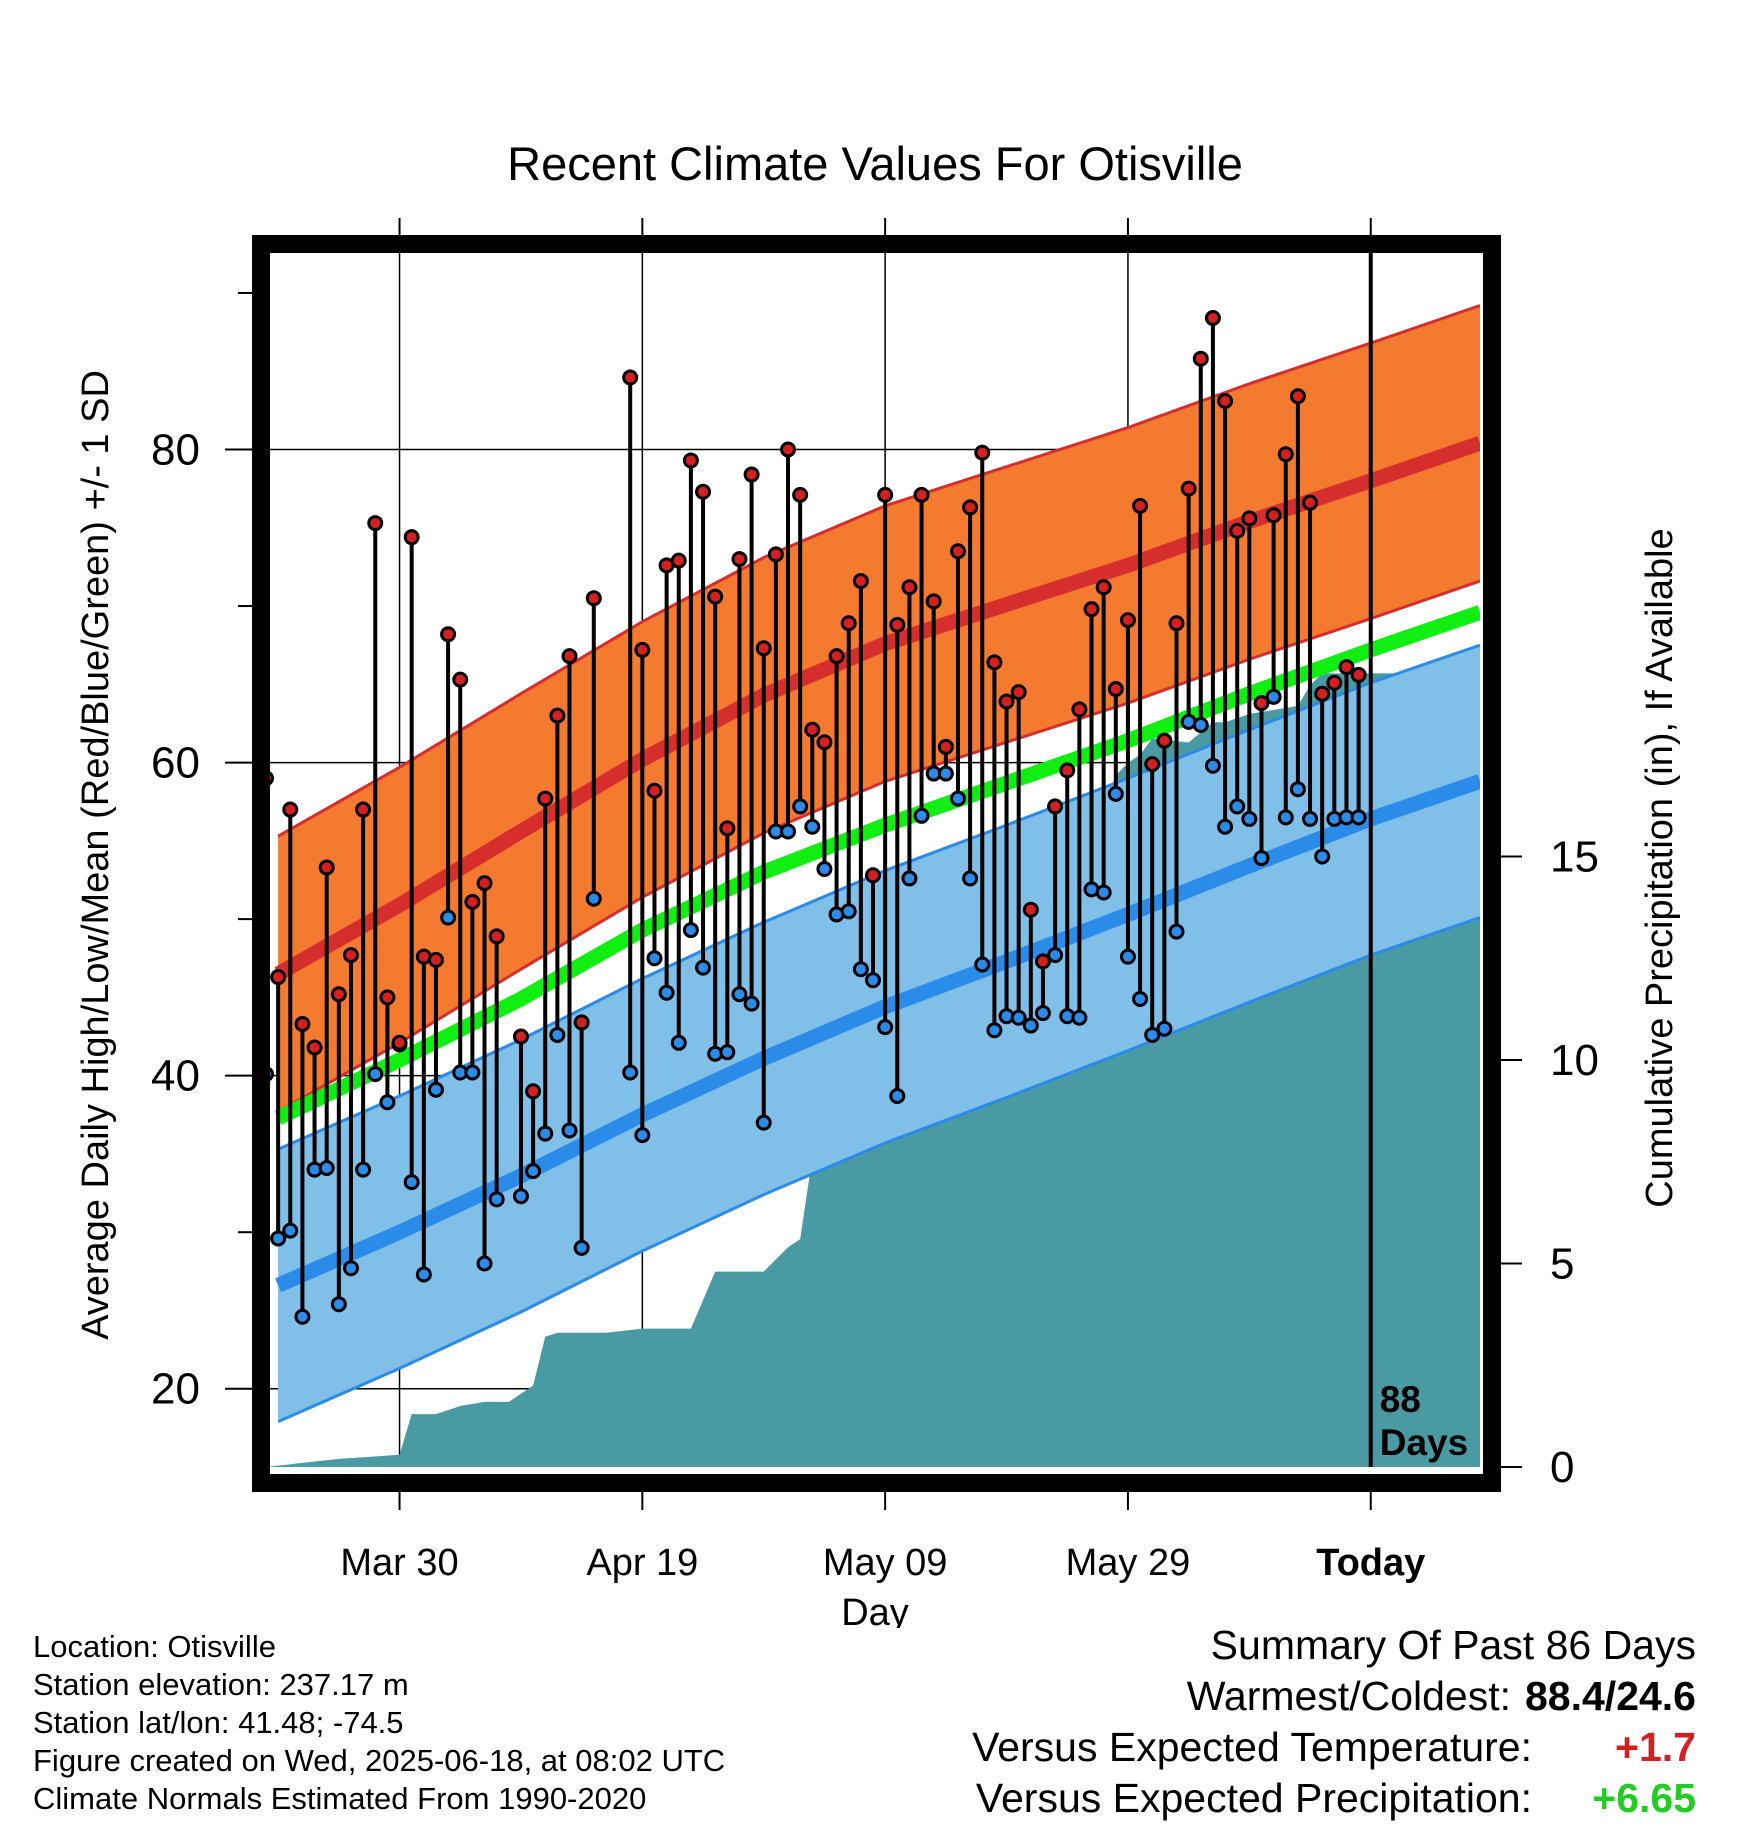  What do you see at coordinates (175, 1389) in the screenshot?
I see `y-tick-label-left: 20` at bounding box center [175, 1389].